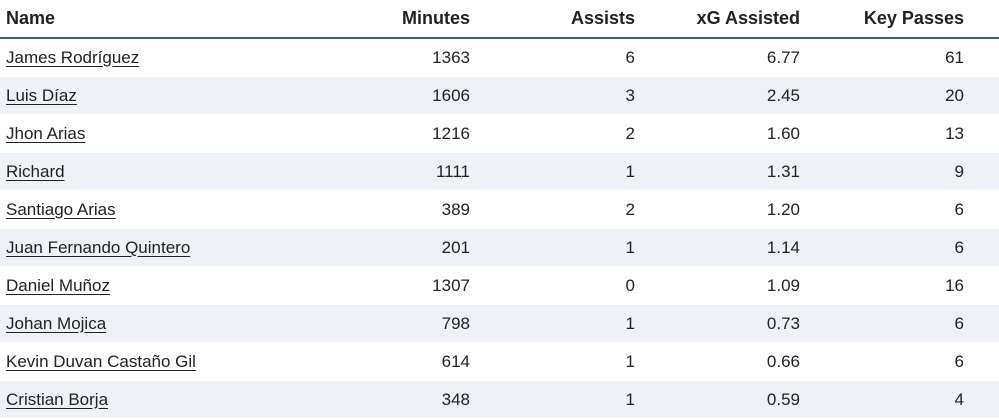 This screenshot has height=419, width=999. I want to click on player-name-cell: James Rodríguez, so click(138, 57).